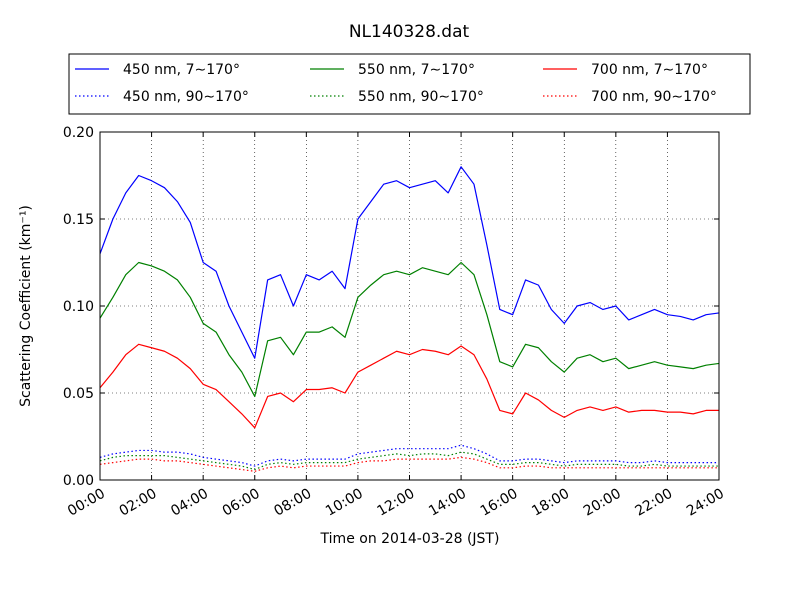 The image size is (800, 600). I want to click on x-tick-label: 02:00, so click(138, 503).